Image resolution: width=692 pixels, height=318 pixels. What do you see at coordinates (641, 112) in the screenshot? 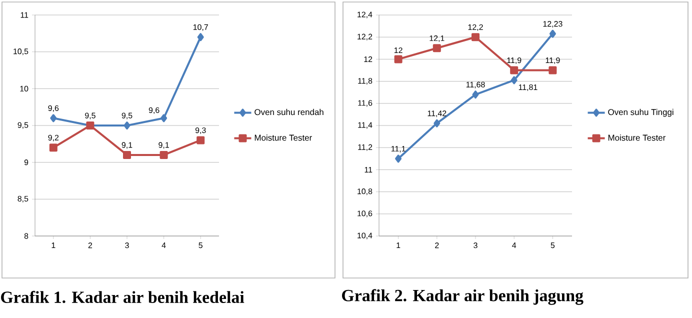
I see `legend-label: Oven suhu Tinggi` at bounding box center [641, 112].